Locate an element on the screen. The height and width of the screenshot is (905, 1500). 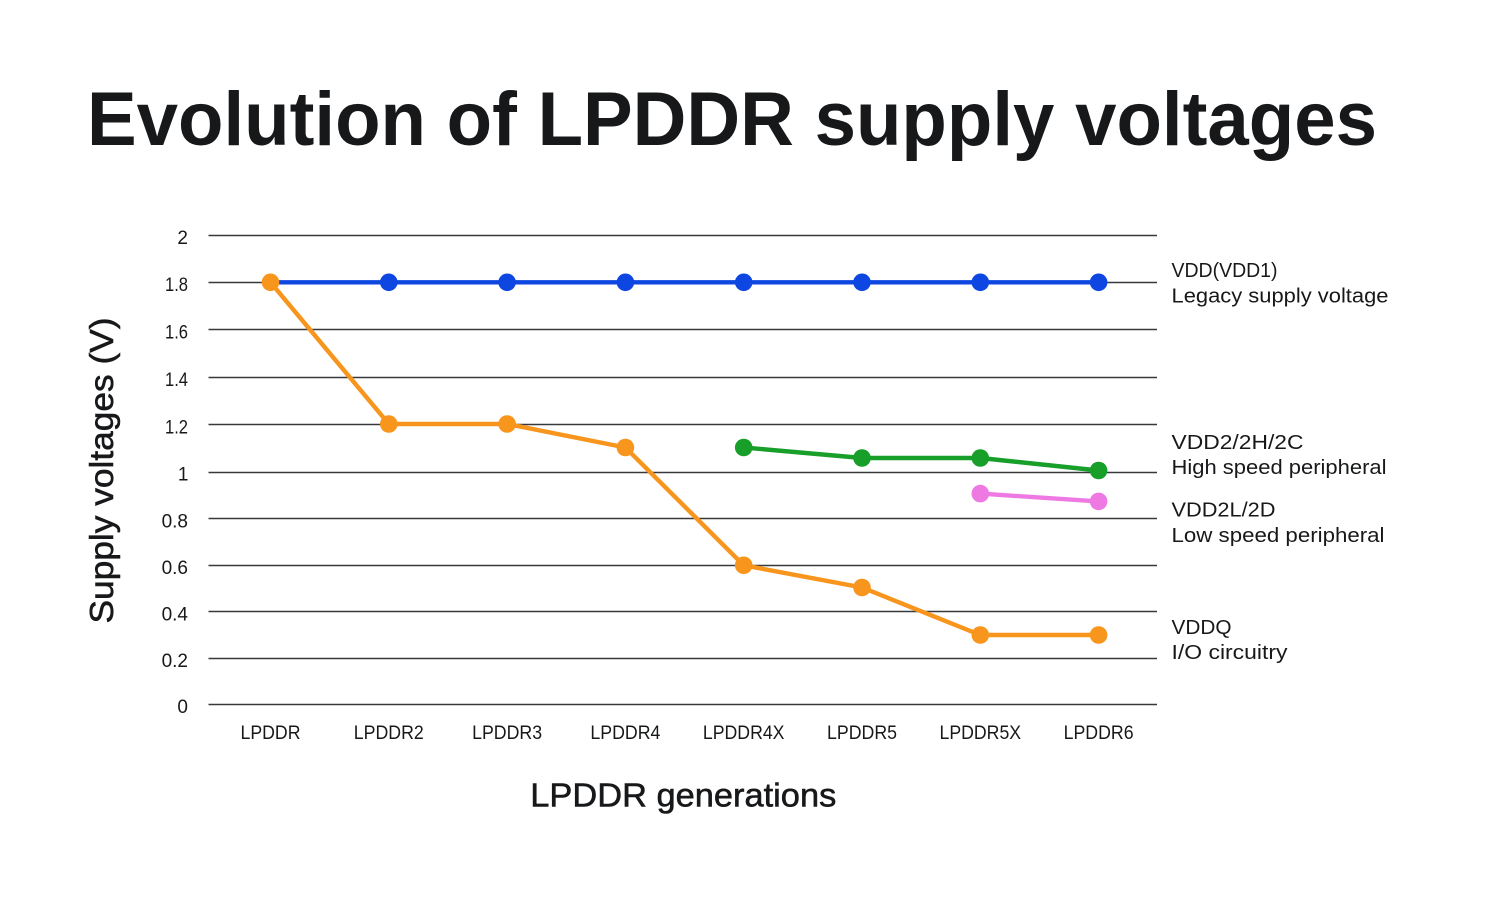
svg-text: 1.4 is located at coordinates (176, 380).